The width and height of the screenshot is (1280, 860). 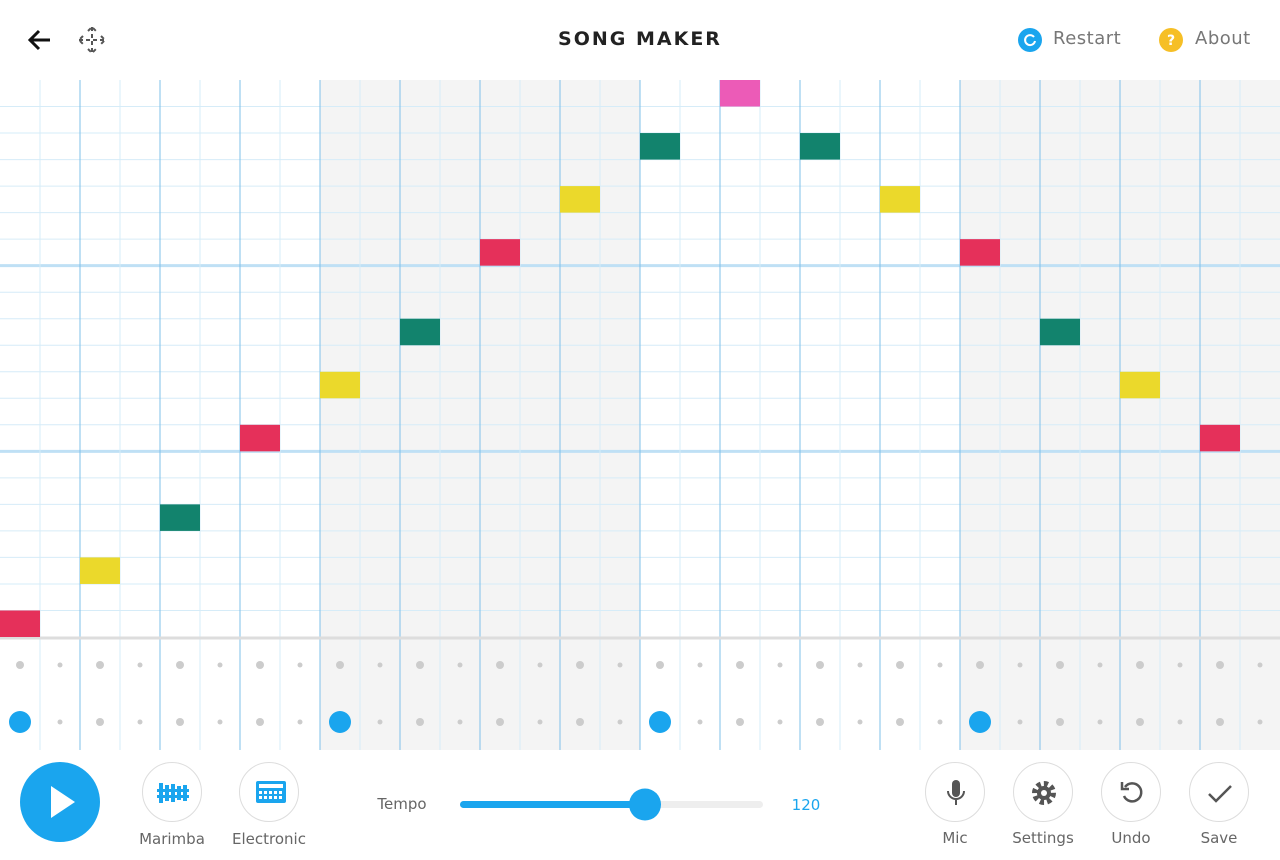 I want to click on button-label: Mic, so click(x=955, y=838).